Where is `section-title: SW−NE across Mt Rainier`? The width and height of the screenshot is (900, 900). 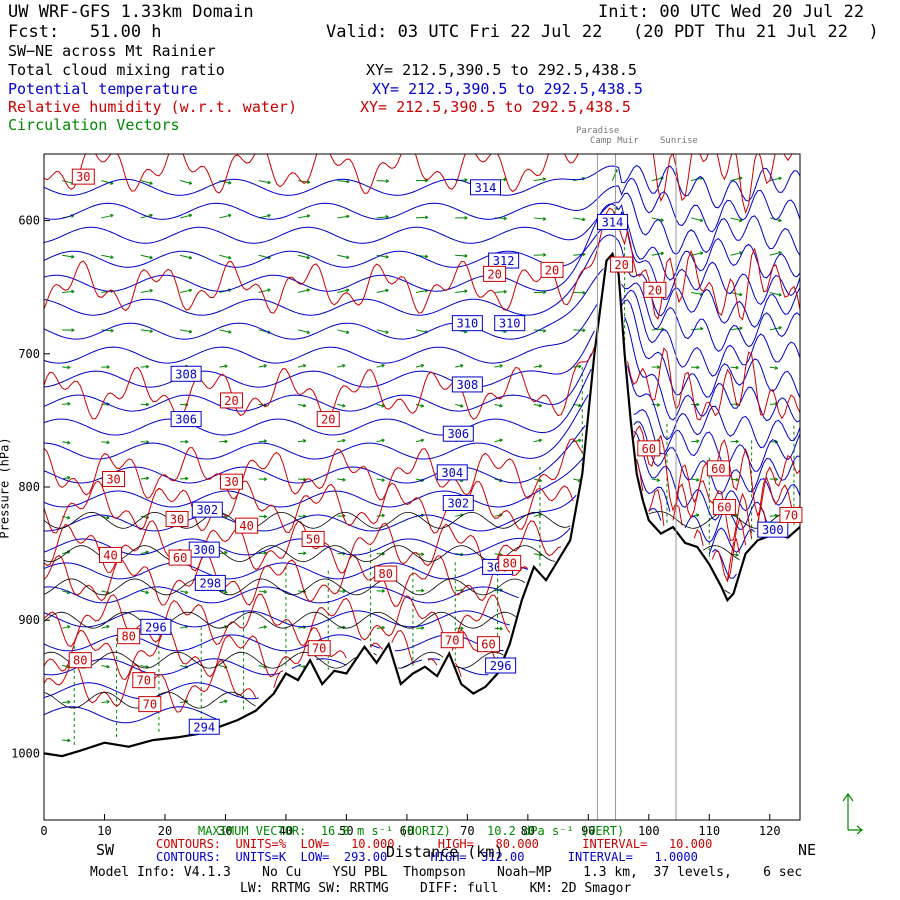
section-title: SW−NE across Mt Rainier is located at coordinates (112, 51).